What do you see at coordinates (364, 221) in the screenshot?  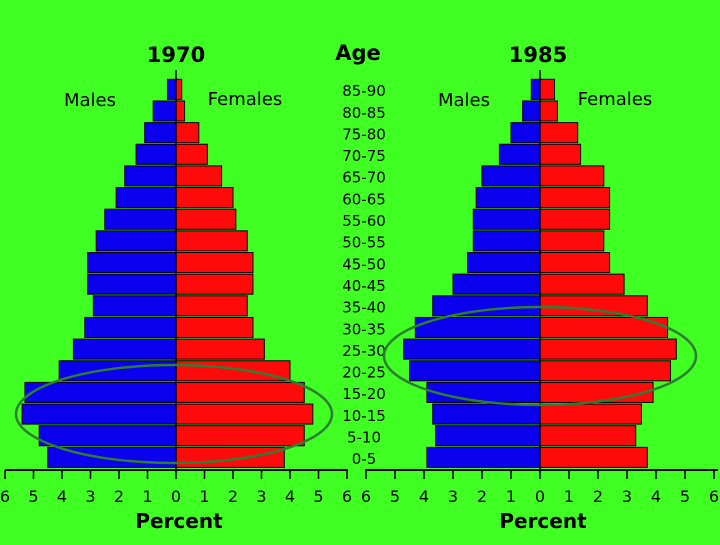 I see `age-label-55-60: 55-60` at bounding box center [364, 221].